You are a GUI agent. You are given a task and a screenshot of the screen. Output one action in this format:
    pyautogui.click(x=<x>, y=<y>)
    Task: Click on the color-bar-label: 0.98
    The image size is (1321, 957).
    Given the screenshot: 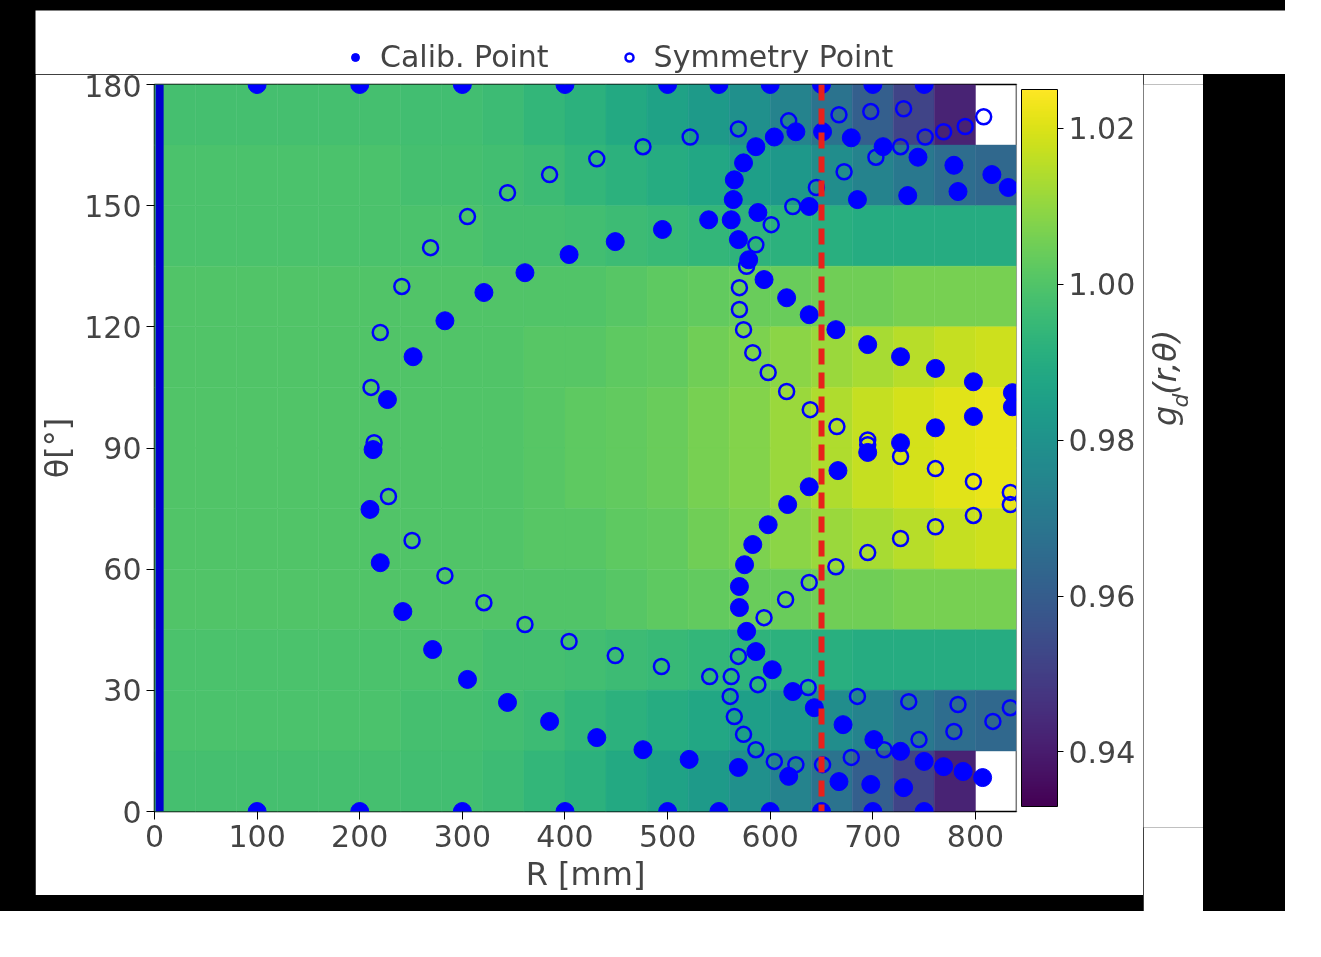 What is the action you would take?
    pyautogui.click(x=1102, y=441)
    